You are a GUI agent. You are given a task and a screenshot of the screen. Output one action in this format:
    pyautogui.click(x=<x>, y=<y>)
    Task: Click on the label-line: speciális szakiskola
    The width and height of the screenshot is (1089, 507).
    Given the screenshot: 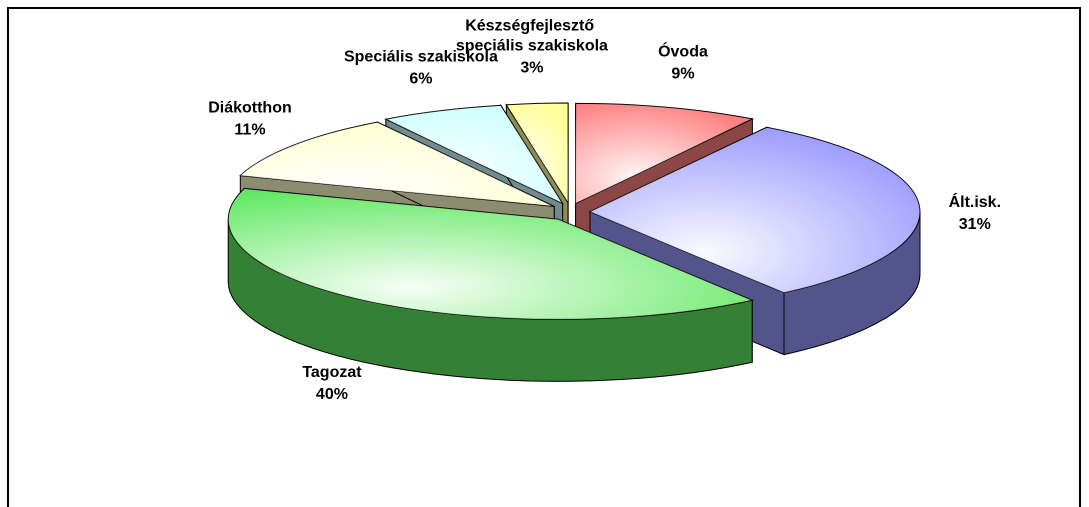 What is the action you would take?
    pyautogui.click(x=532, y=46)
    